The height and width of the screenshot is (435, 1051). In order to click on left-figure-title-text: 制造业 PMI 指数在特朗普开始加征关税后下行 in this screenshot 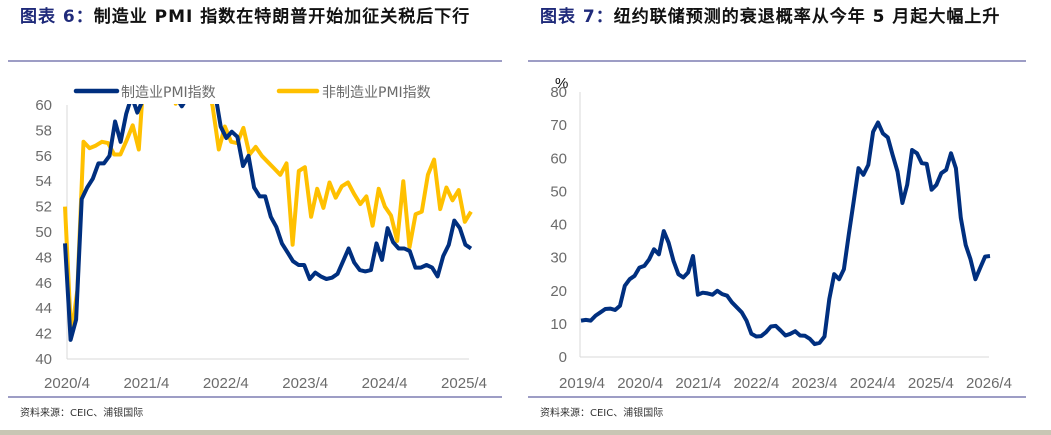, I will do `click(282, 17)`.